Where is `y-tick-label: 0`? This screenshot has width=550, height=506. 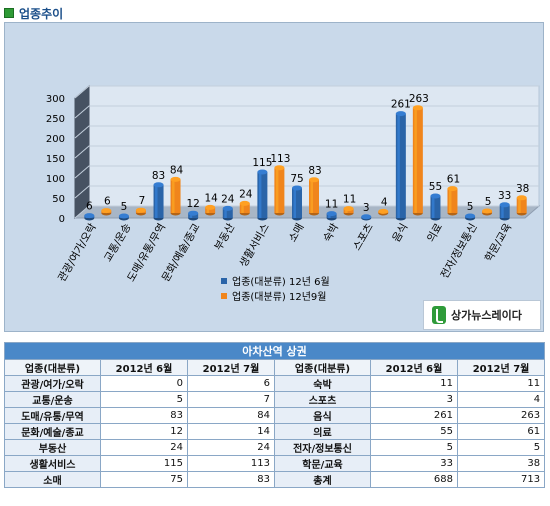
y-tick-label: 0 is located at coordinates (62, 219).